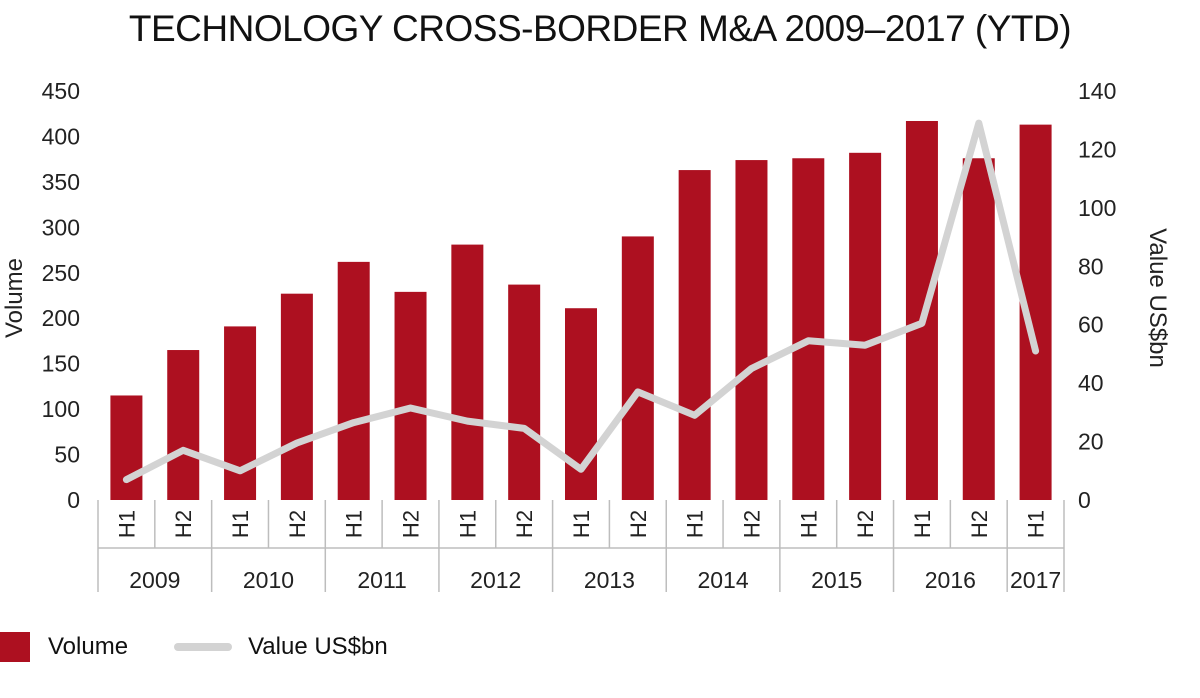 Image resolution: width=1200 pixels, height=698 pixels. What do you see at coordinates (318, 646) in the screenshot?
I see `legend-label-value: Value US$bn` at bounding box center [318, 646].